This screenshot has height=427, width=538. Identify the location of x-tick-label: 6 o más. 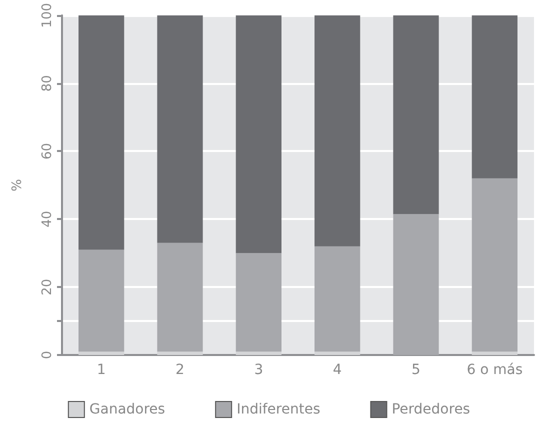
(494, 370).